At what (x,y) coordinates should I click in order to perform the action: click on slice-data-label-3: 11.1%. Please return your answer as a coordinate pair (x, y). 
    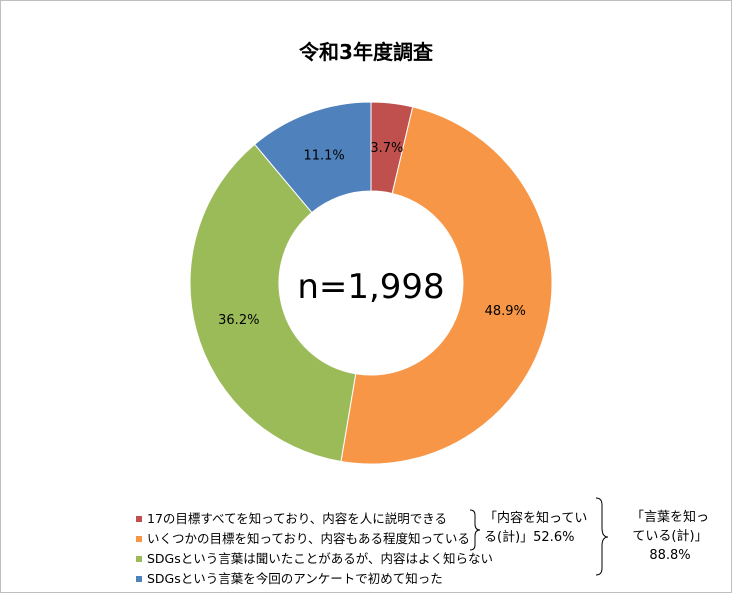
    Looking at the image, I should click on (323, 155).